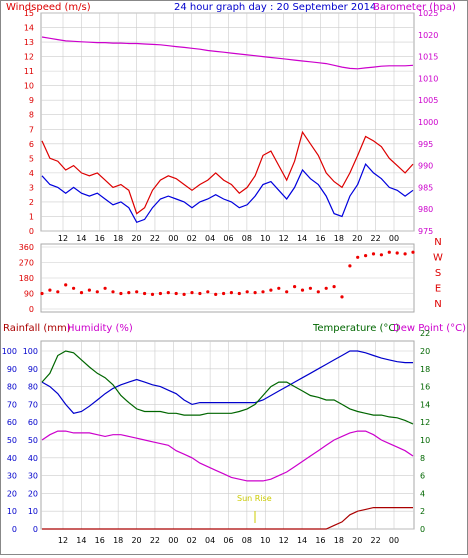  What do you see at coordinates (30, 351) in the screenshot?
I see `humidity-tick-label: 100` at bounding box center [30, 351].